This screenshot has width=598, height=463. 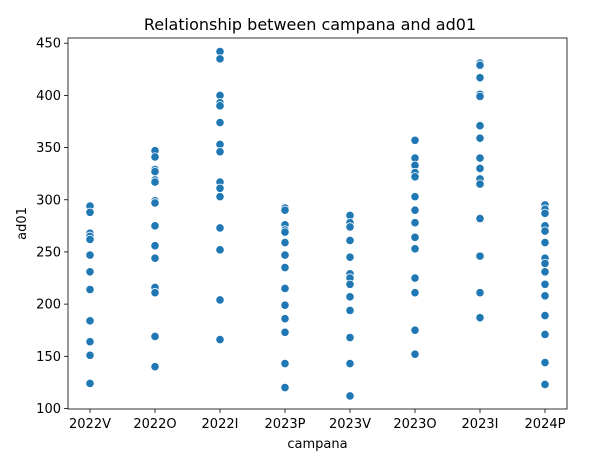 What do you see at coordinates (310, 24) in the screenshot?
I see `chart-title: Relationship between campana and ad01` at bounding box center [310, 24].